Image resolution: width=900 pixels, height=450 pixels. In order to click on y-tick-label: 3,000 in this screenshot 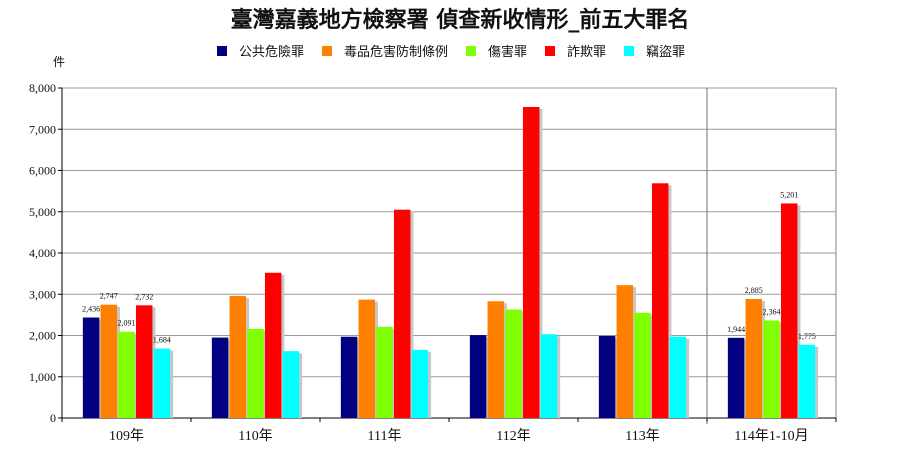, I will do `click(42, 294)`.